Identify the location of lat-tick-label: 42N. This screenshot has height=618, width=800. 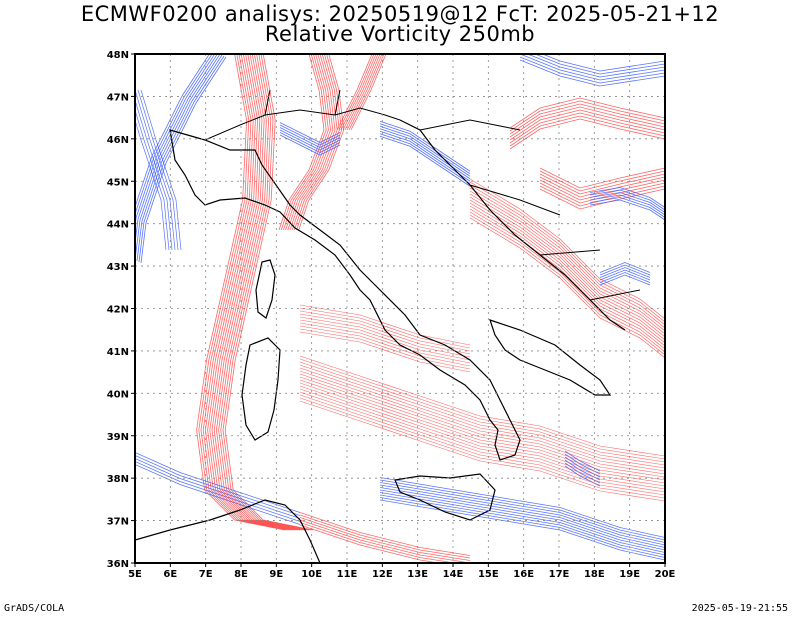
(118, 310).